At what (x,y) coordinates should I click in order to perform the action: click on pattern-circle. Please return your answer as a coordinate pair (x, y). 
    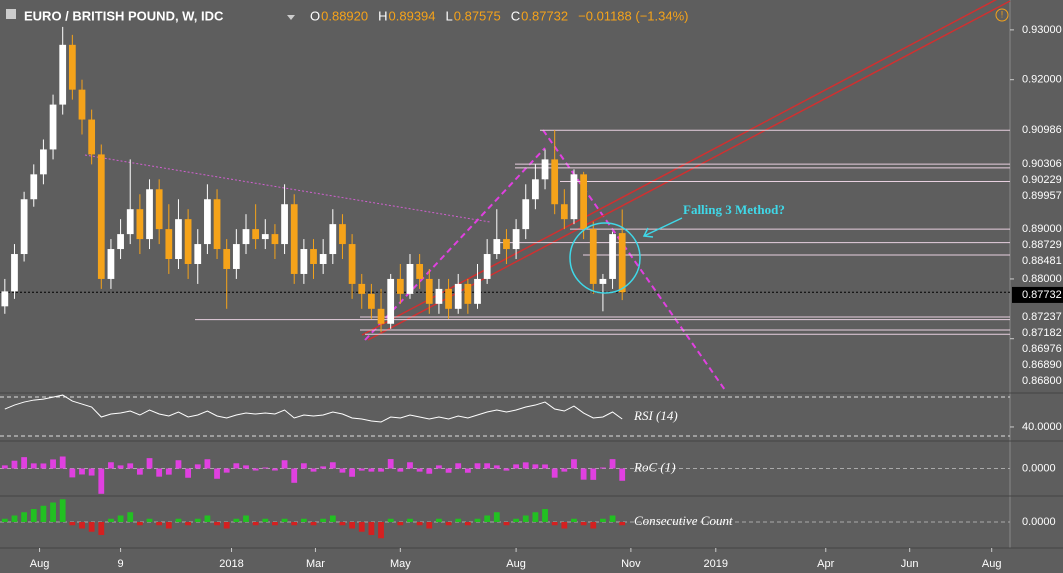
    Looking at the image, I should click on (605, 258).